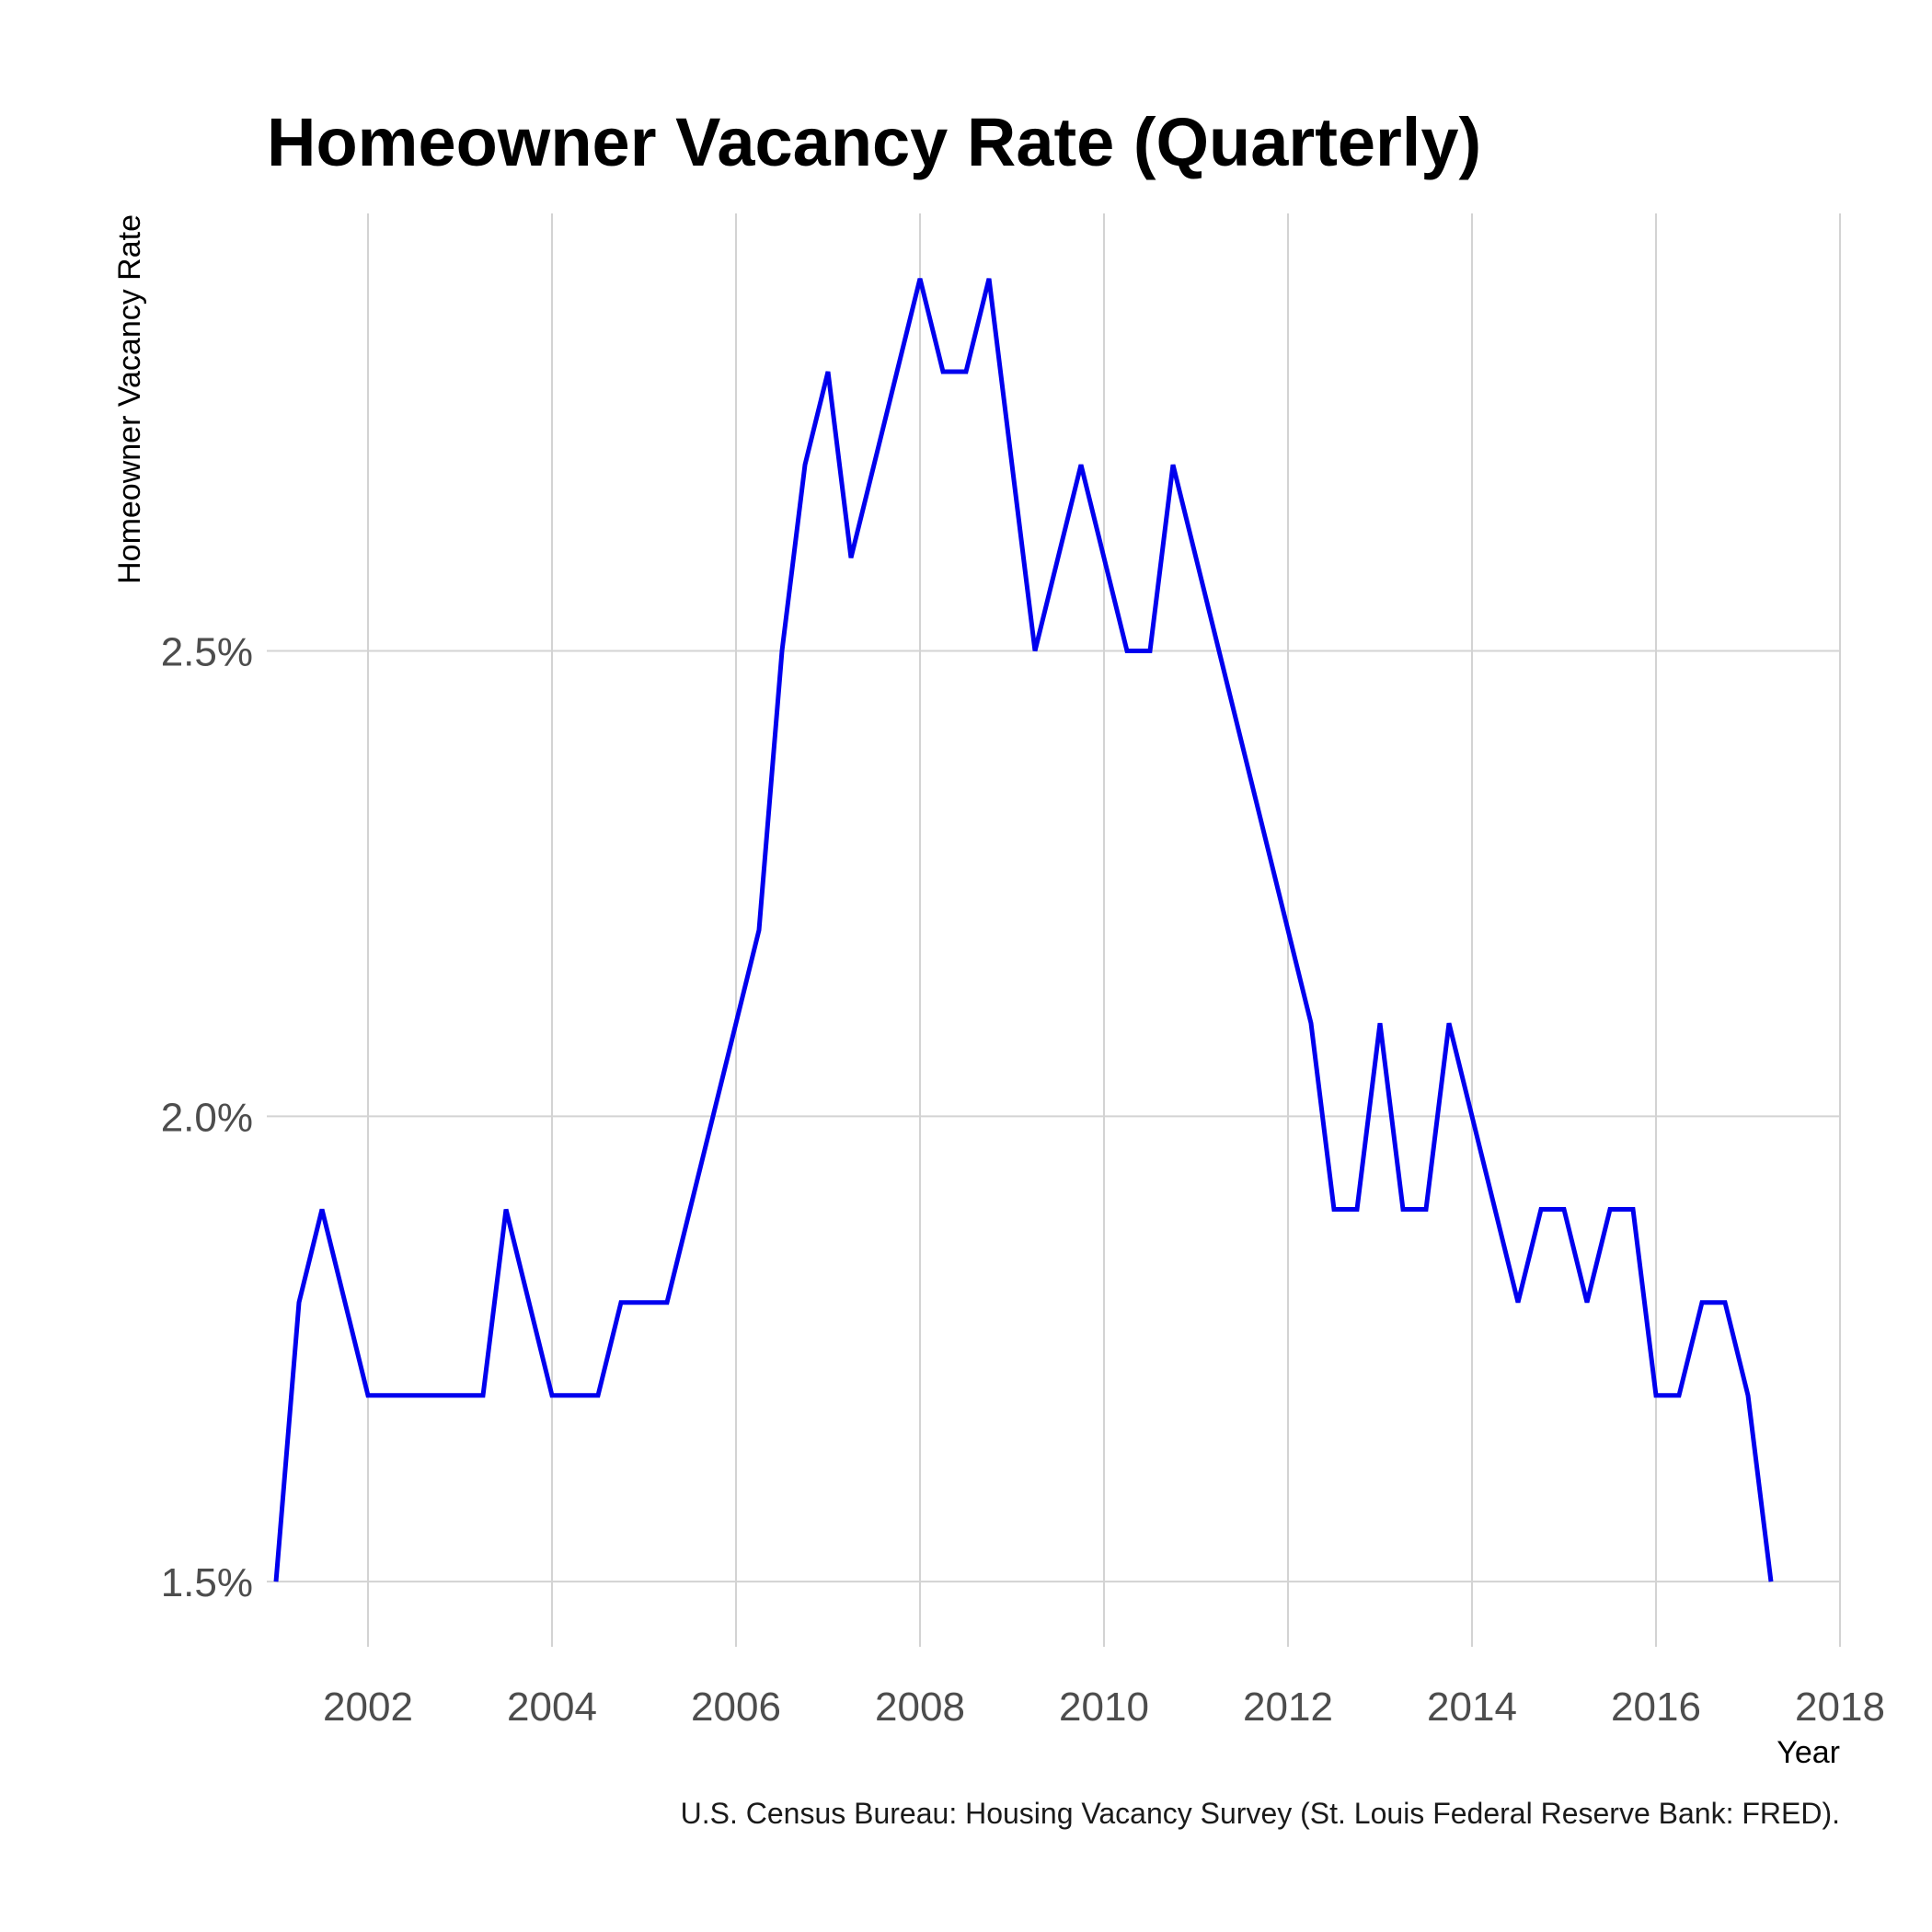 Image resolution: width=1932 pixels, height=1932 pixels. What do you see at coordinates (129, 399) in the screenshot?
I see `y-axis-label: Homeowner Vacancy Rate` at bounding box center [129, 399].